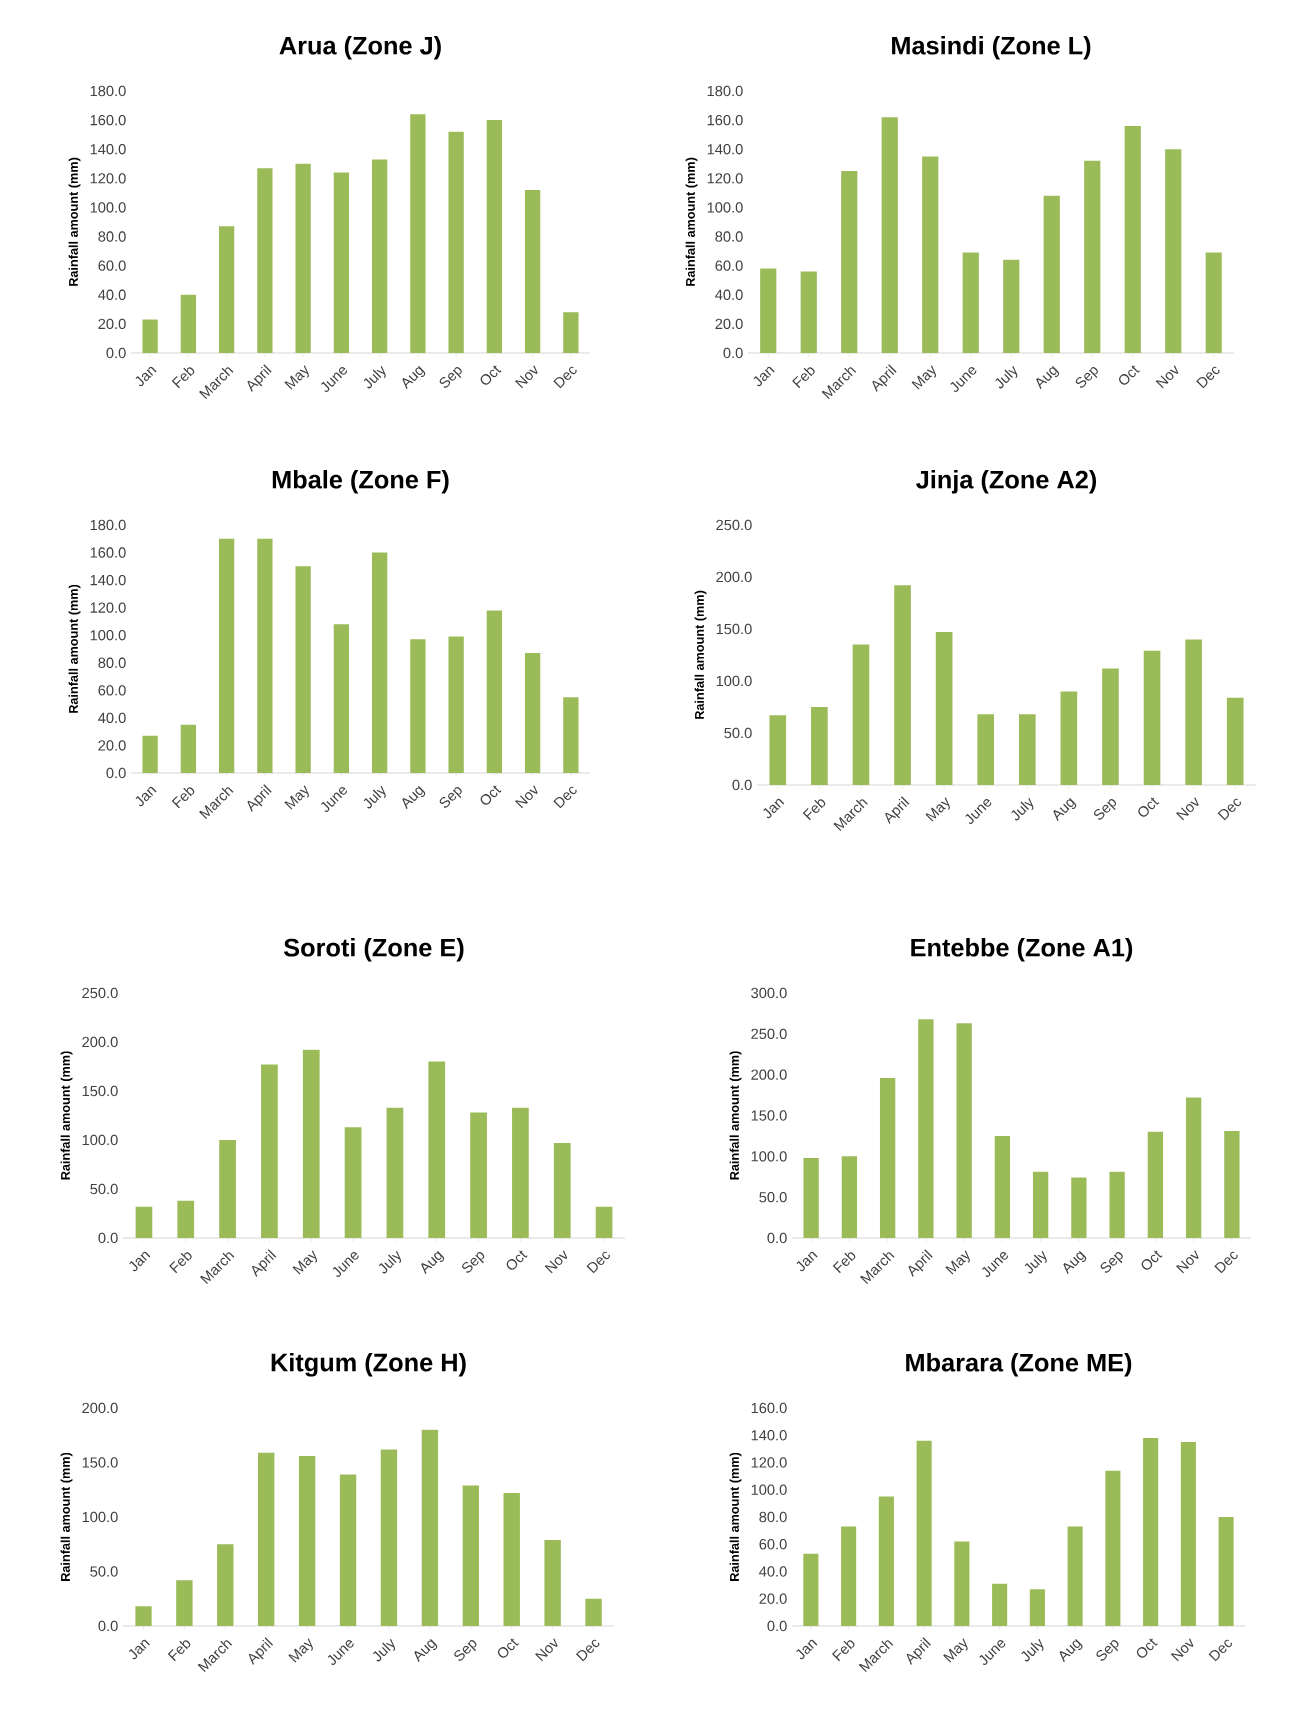 This screenshot has height=1712, width=1316. What do you see at coordinates (773, 1598) in the screenshot?
I see `y-tick-label: 20.0` at bounding box center [773, 1598].